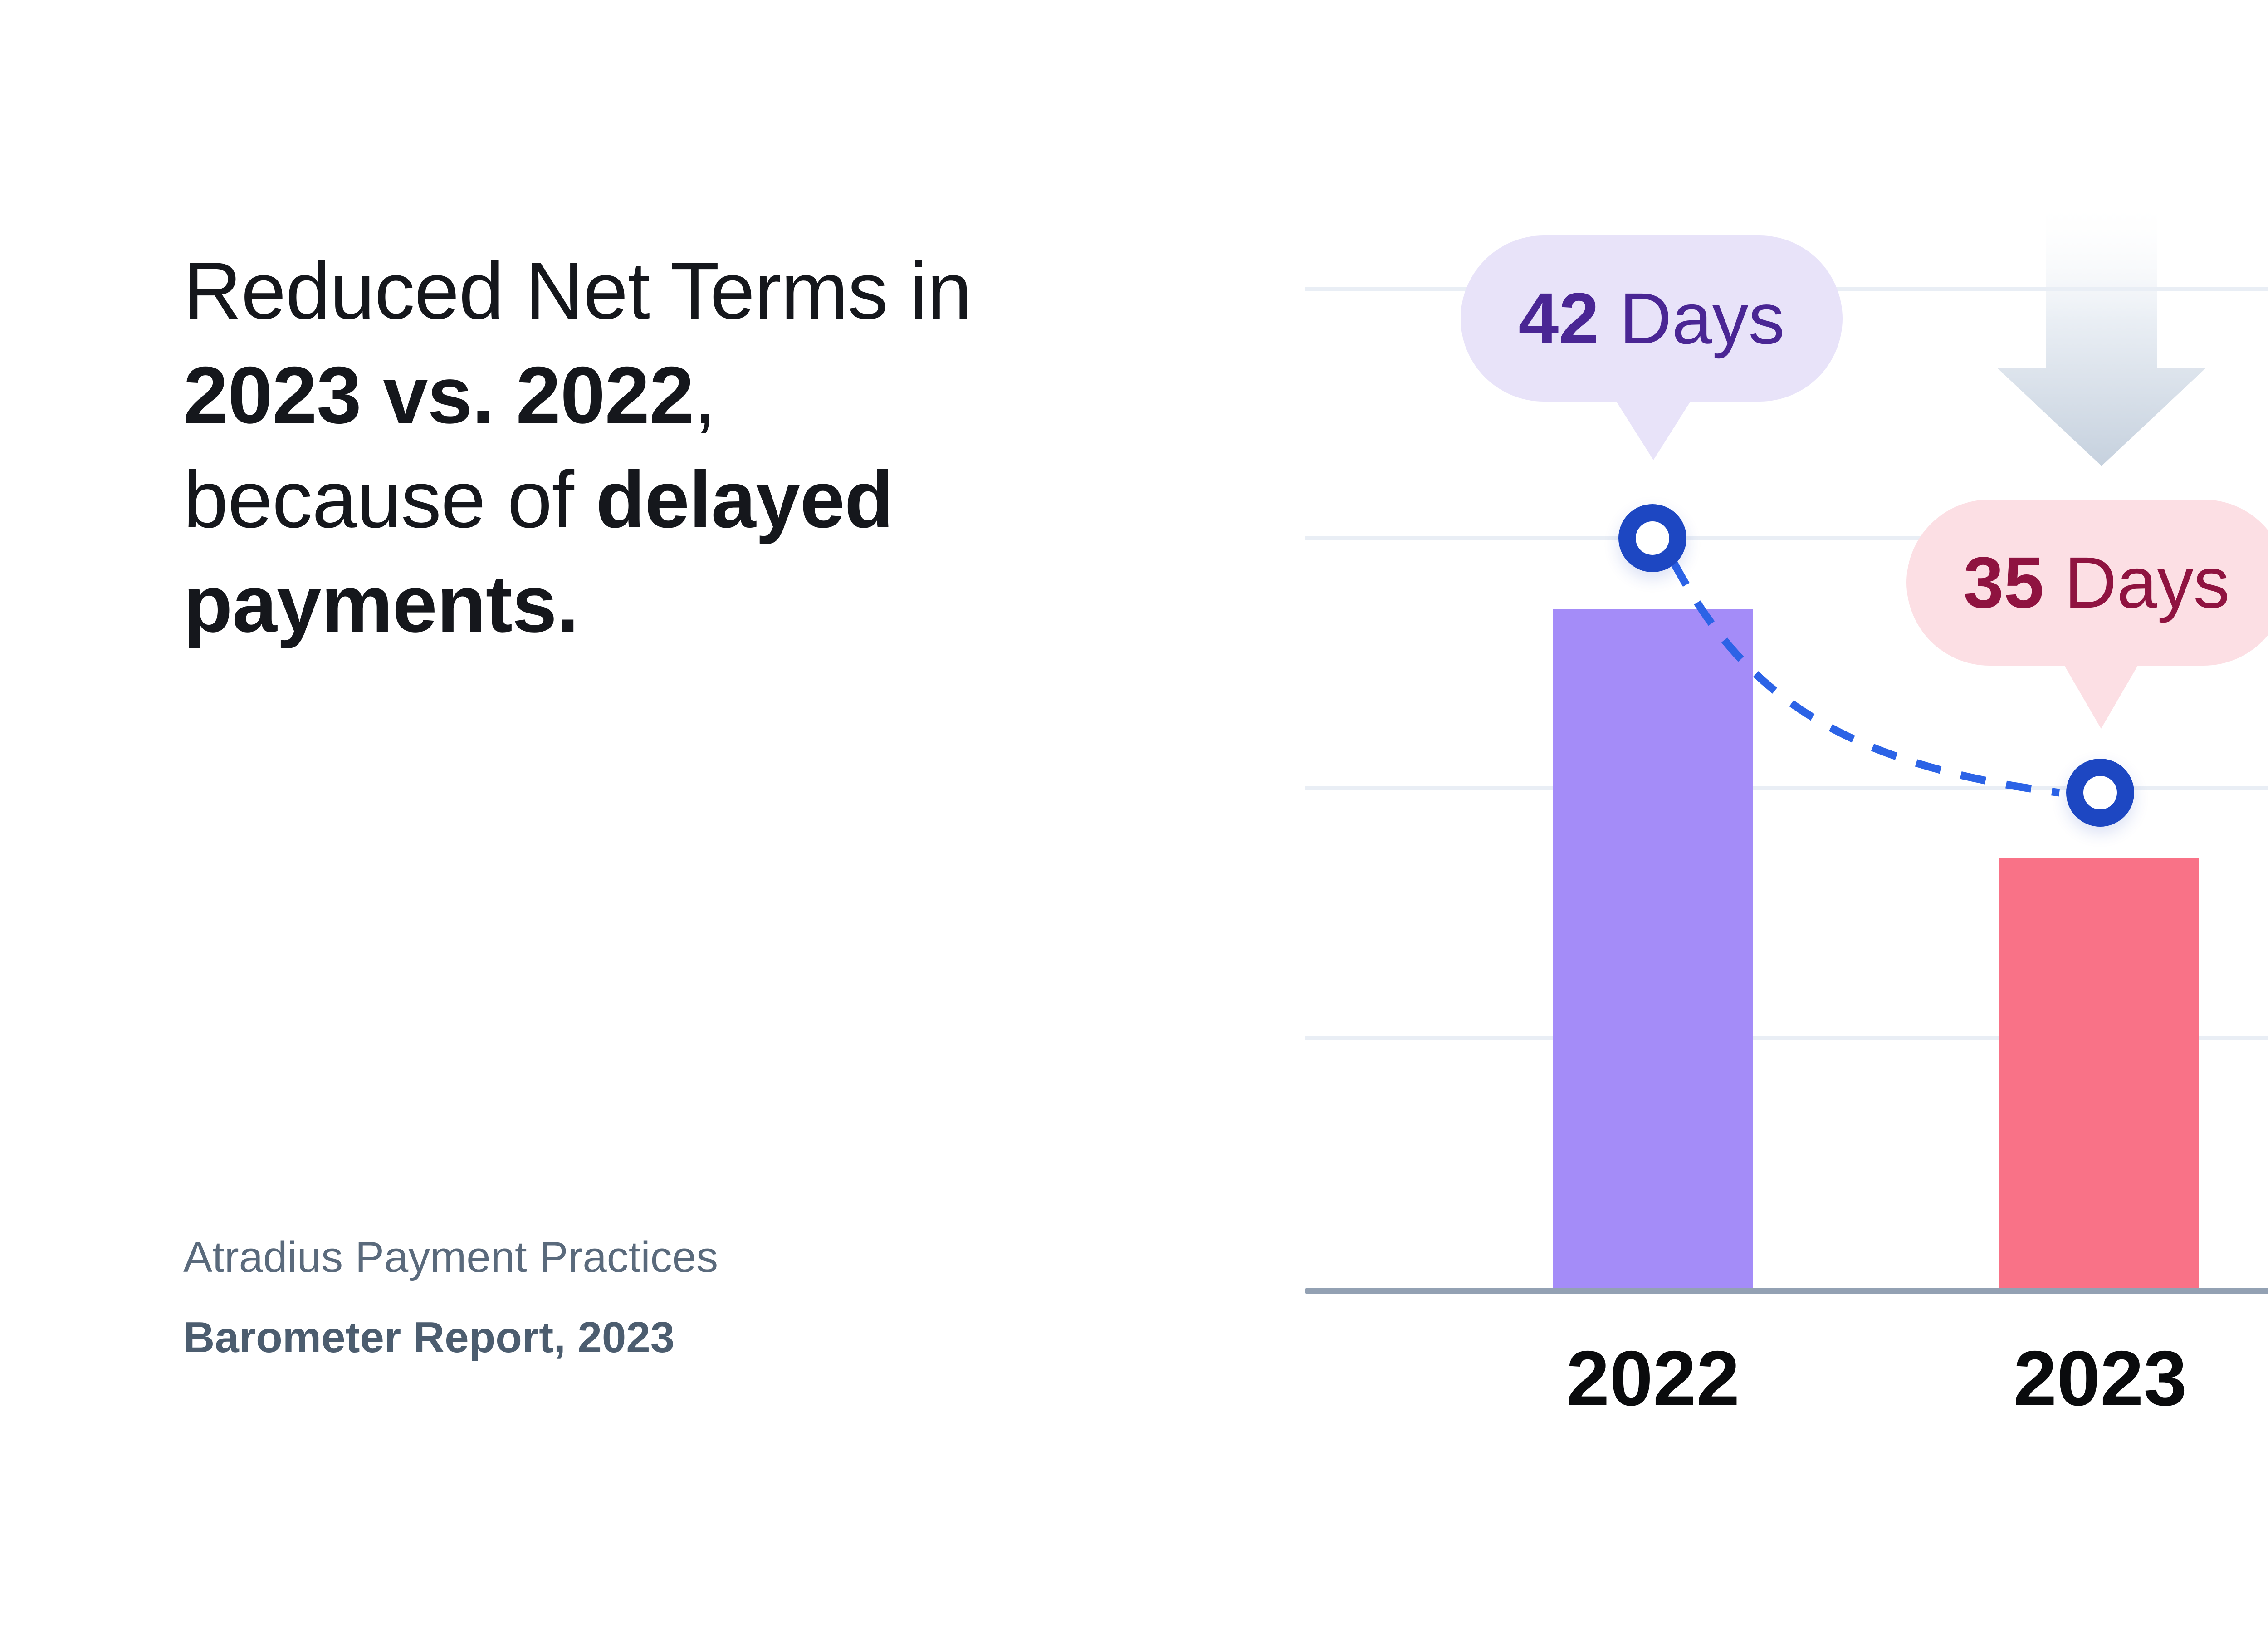 Image resolution: width=2268 pixels, height=1628 pixels. What do you see at coordinates (390, 499) in the screenshot?
I see `headline-text: because of` at bounding box center [390, 499].